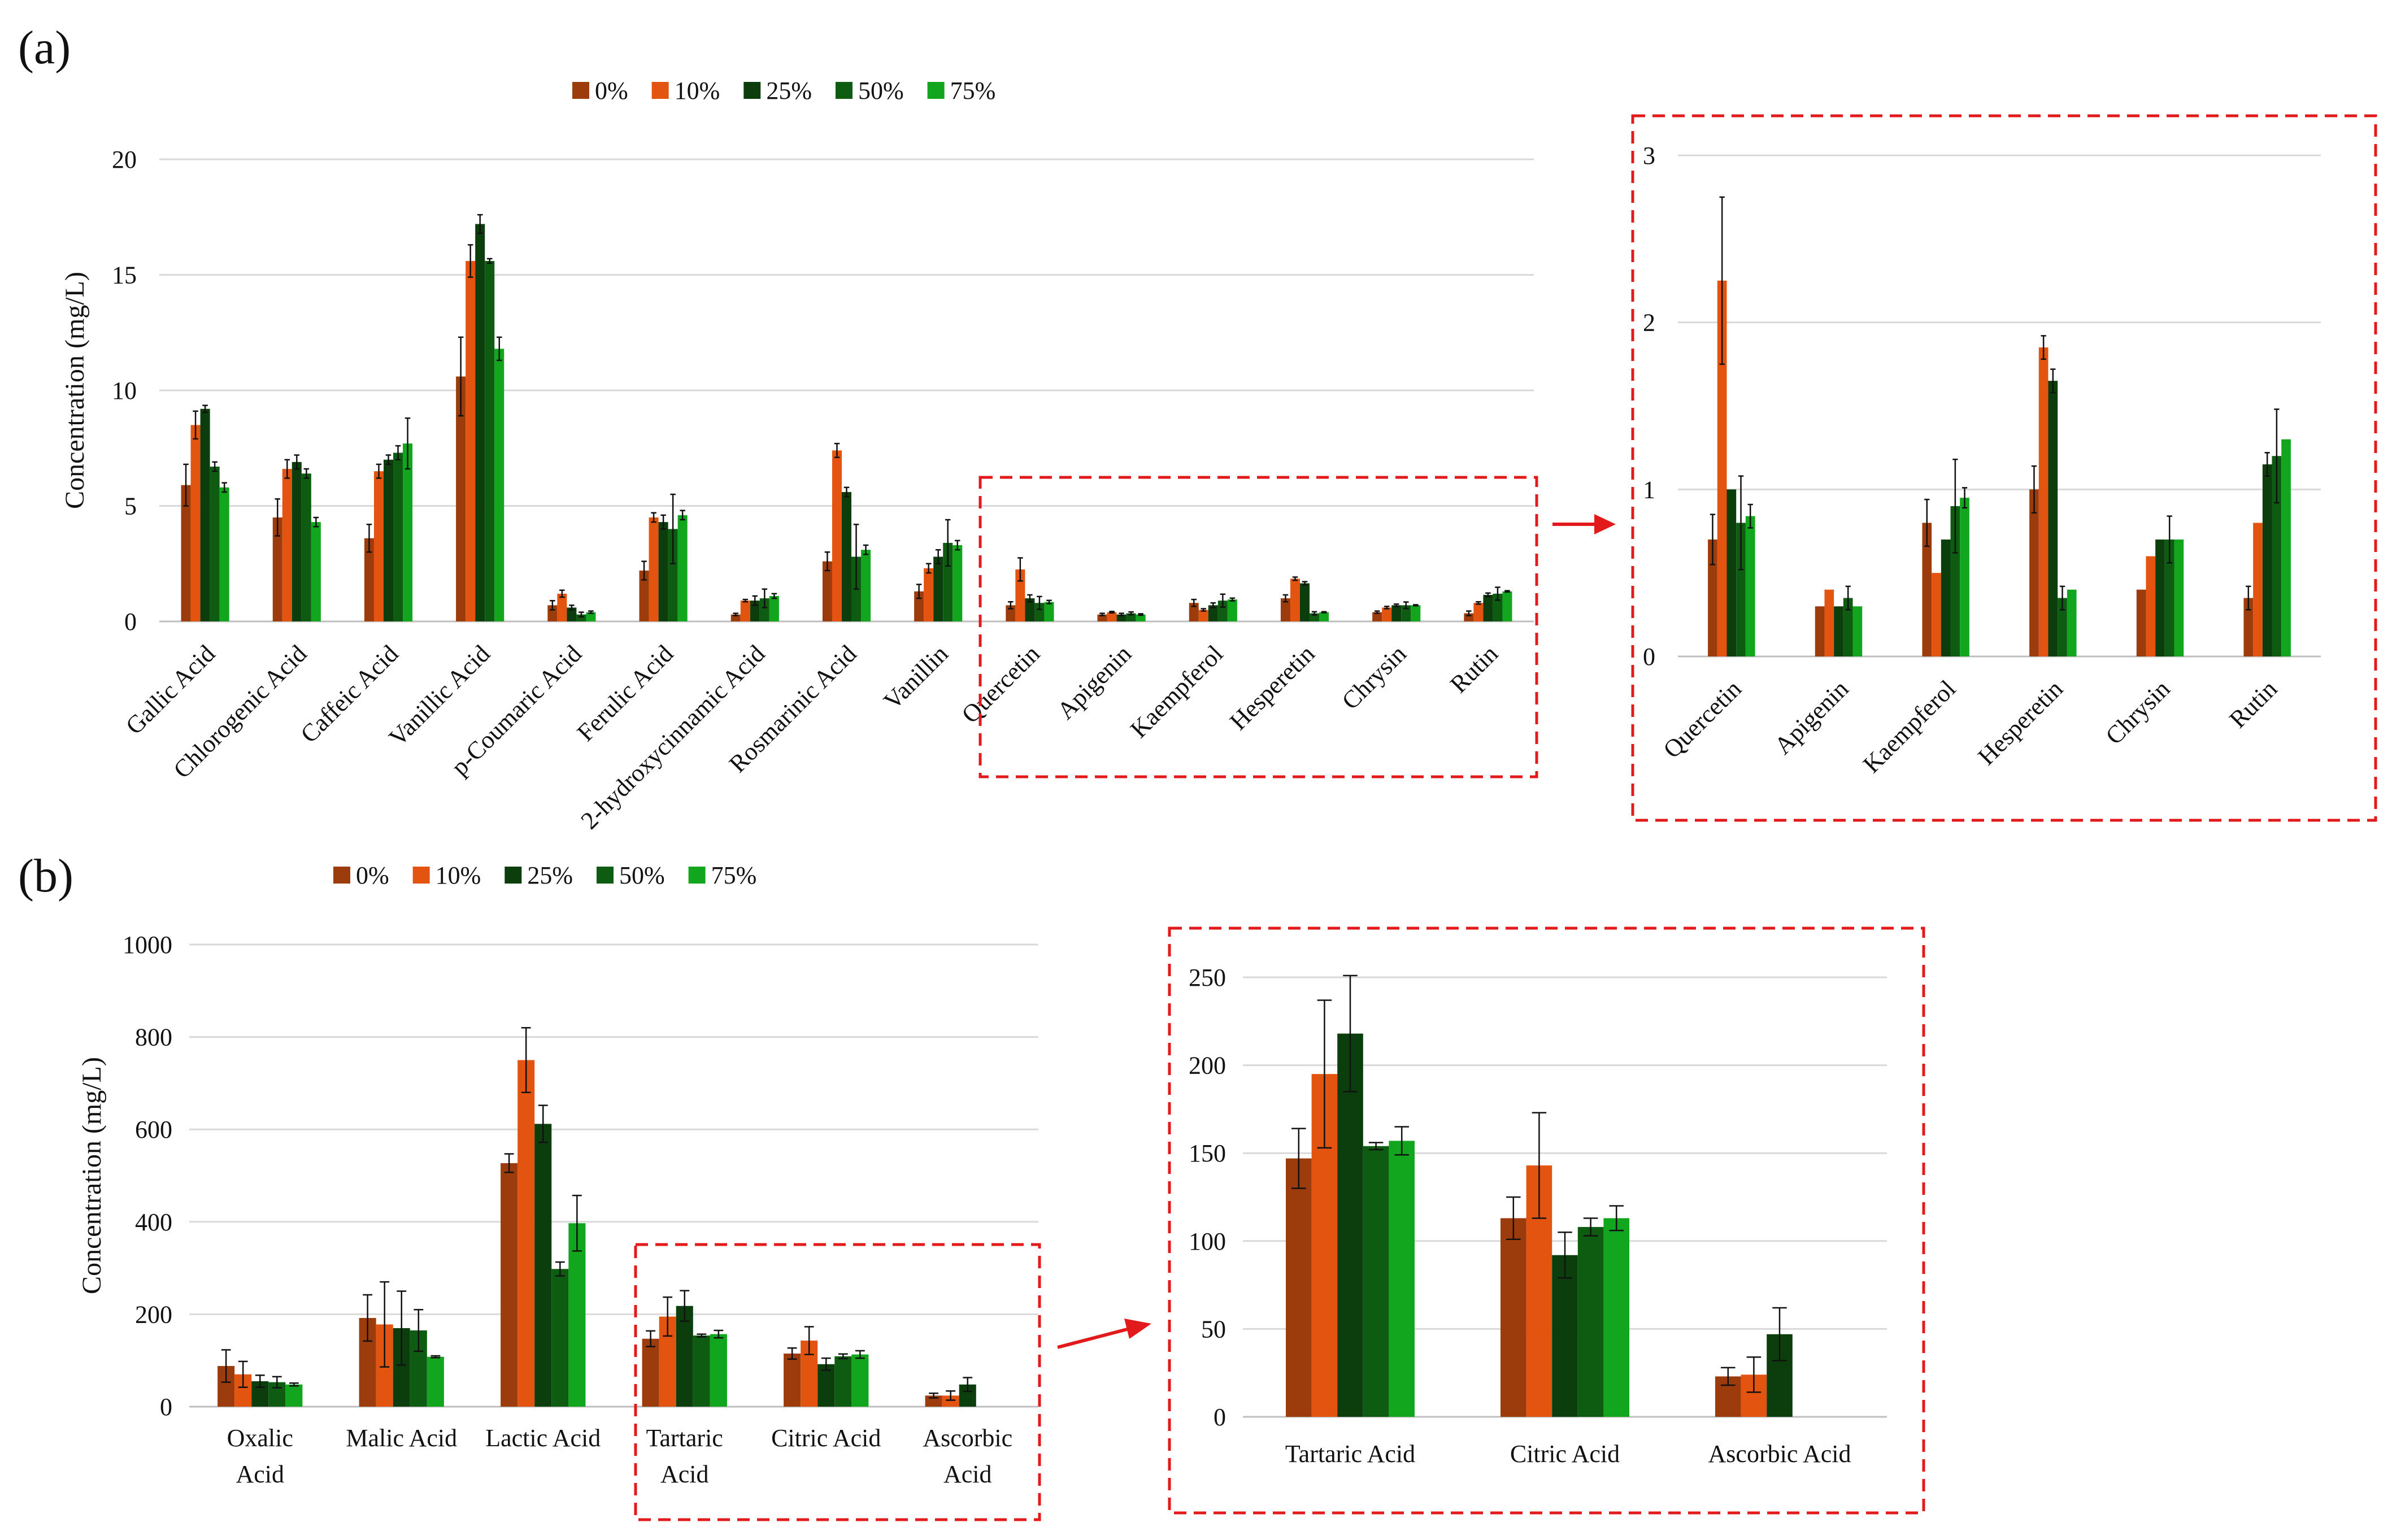  I want to click on bar-0pct-kaempferol, so click(1927, 589).